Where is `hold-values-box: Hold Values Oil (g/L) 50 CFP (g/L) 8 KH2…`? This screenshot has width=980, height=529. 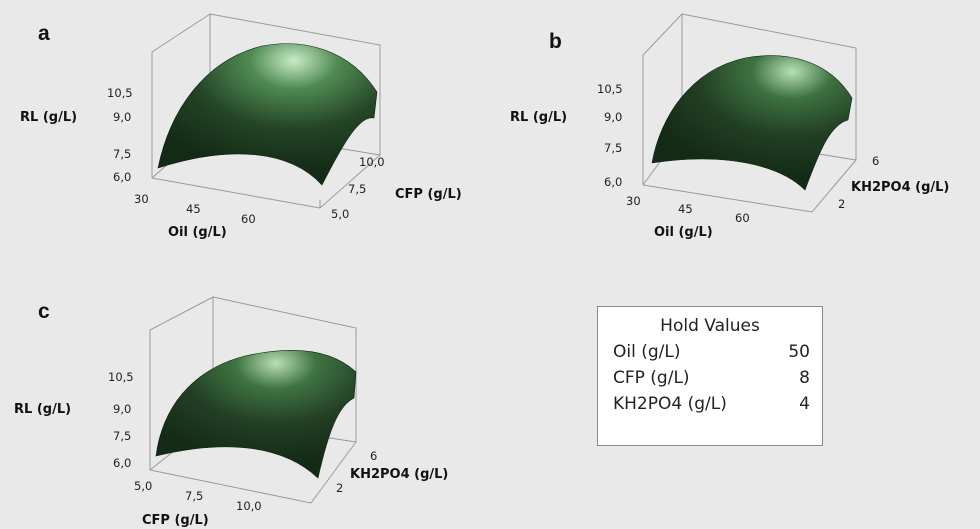 hold-values-box: Hold Values Oil (g/L) 50 CFP (g/L) 8 KH2… is located at coordinates (710, 376).